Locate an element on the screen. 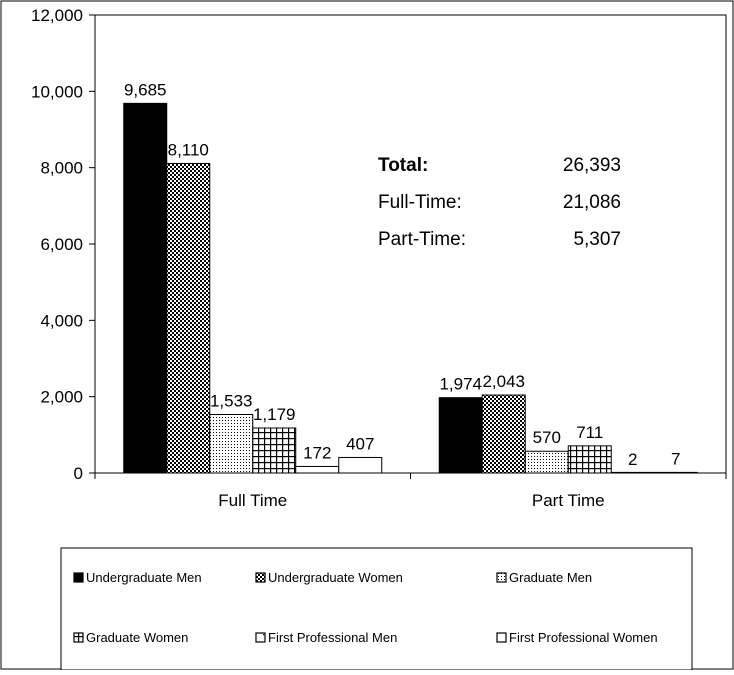 The height and width of the screenshot is (675, 734). annotation-label: Part-Time: is located at coordinates (422, 239).